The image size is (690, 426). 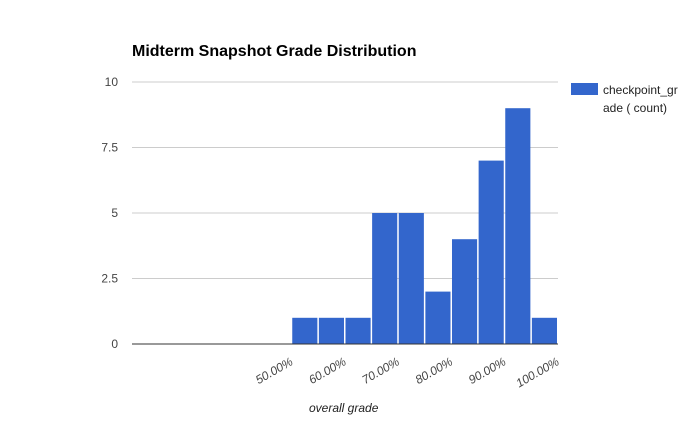 I want to click on x-tick-labels: 50.00% 60.00% 70.00% 80.00% 90.00% 100.00%, so click(x=407, y=372).